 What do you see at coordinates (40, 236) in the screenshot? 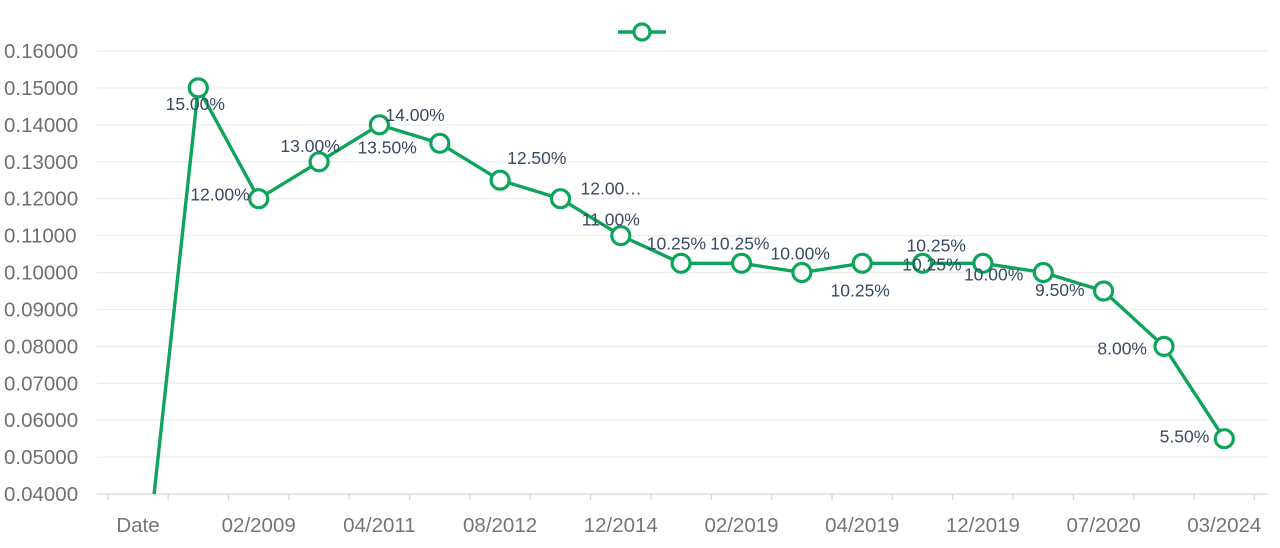
I see `y-axis-tick-label: 0.11000` at bounding box center [40, 236].